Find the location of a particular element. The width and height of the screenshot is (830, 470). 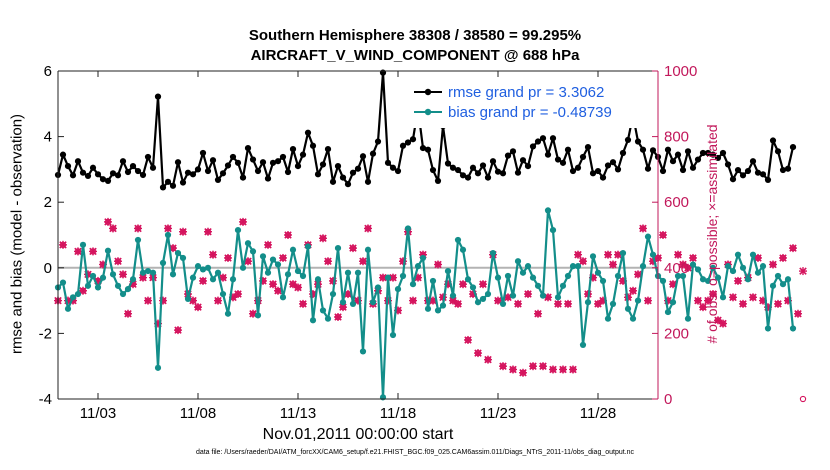

y-tick-label-right: 800 is located at coordinates (676, 137).